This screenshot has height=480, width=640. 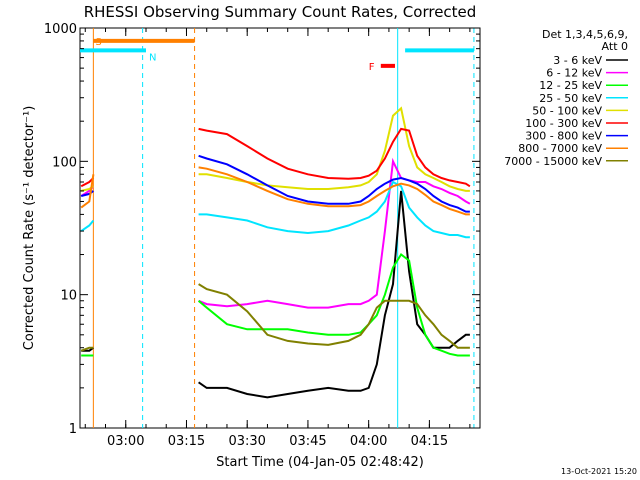 What do you see at coordinates (560, 148) in the screenshot?
I see `legend-label-7: 800 - 7000 keV` at bounding box center [560, 148].